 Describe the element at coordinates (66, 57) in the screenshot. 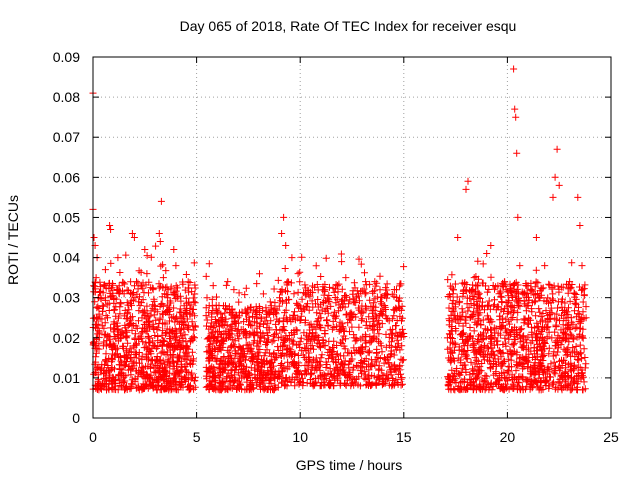

I see `y-tick-label: 0.09` at that location.